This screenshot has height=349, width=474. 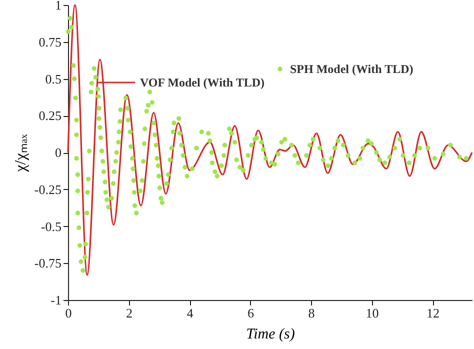 I want to click on x-tick-label: 0, so click(x=68, y=313).